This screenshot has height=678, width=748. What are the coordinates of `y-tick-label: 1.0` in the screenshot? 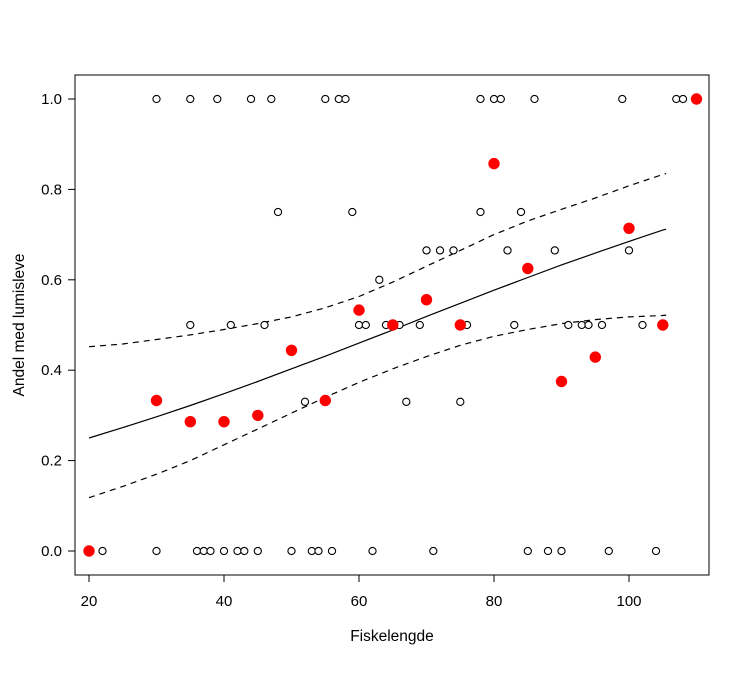 It's located at (51, 99).